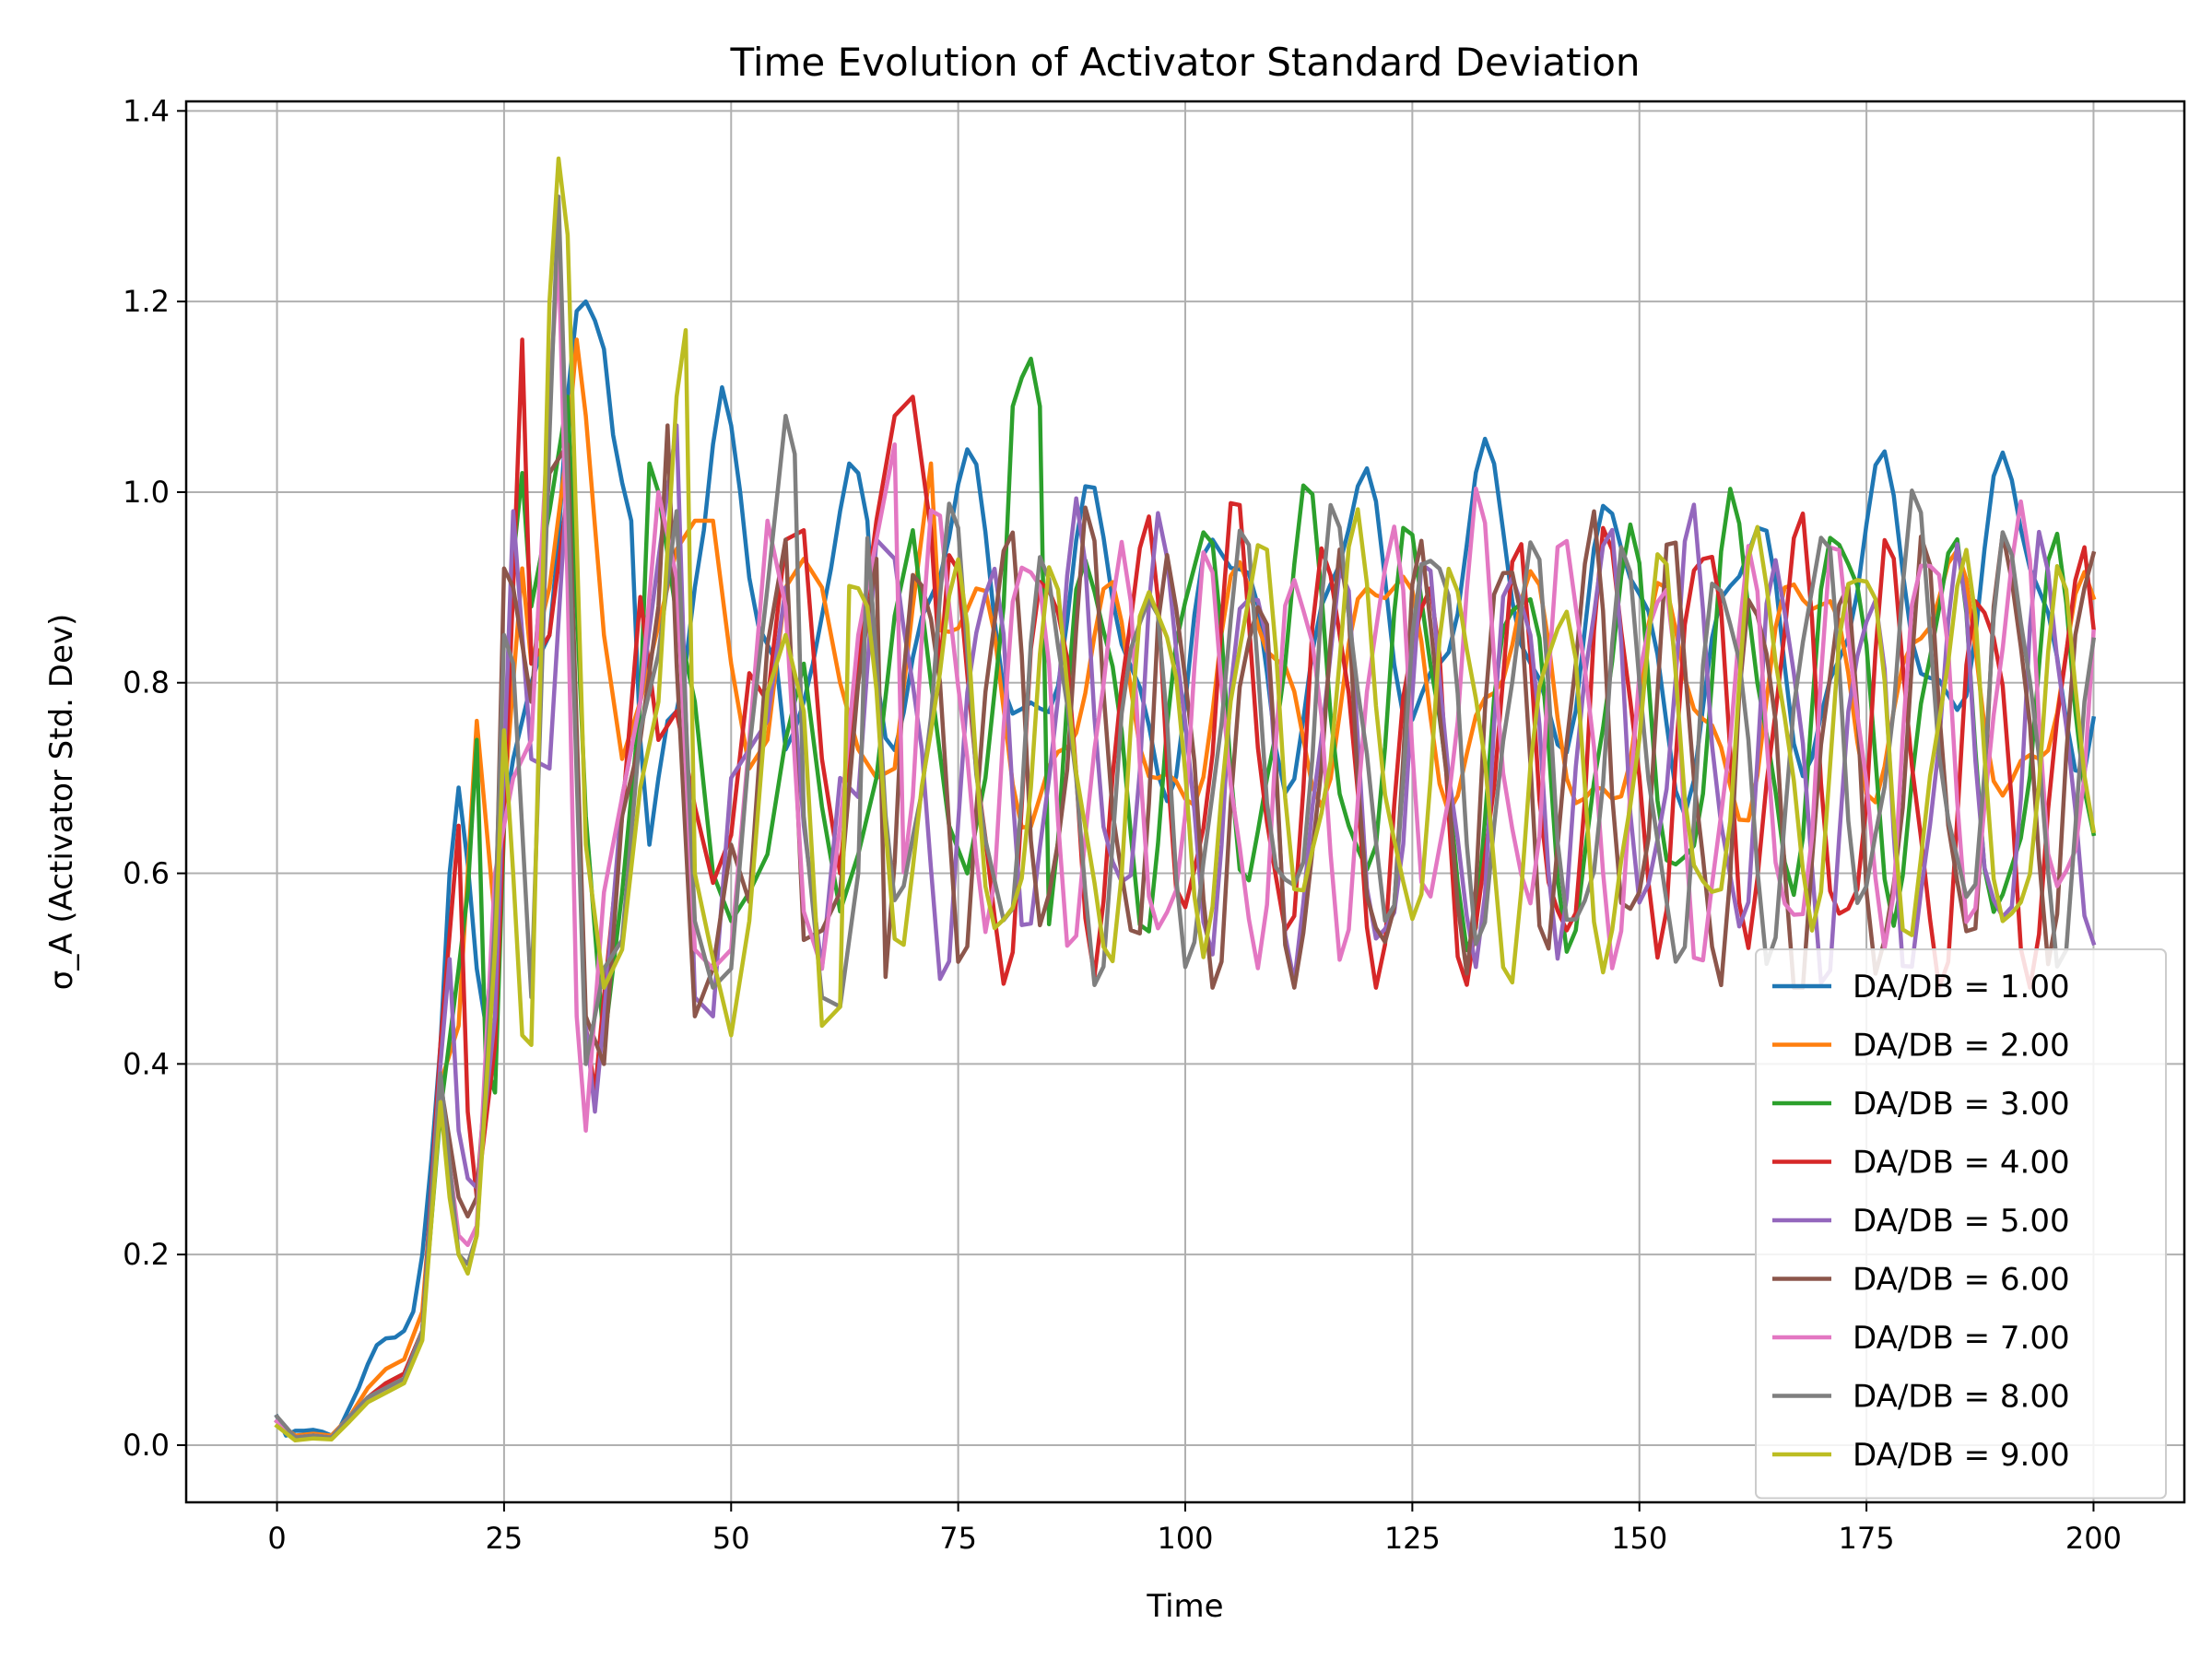  Describe the element at coordinates (146, 873) in the screenshot. I see `y-tick-label: 0.6` at that location.